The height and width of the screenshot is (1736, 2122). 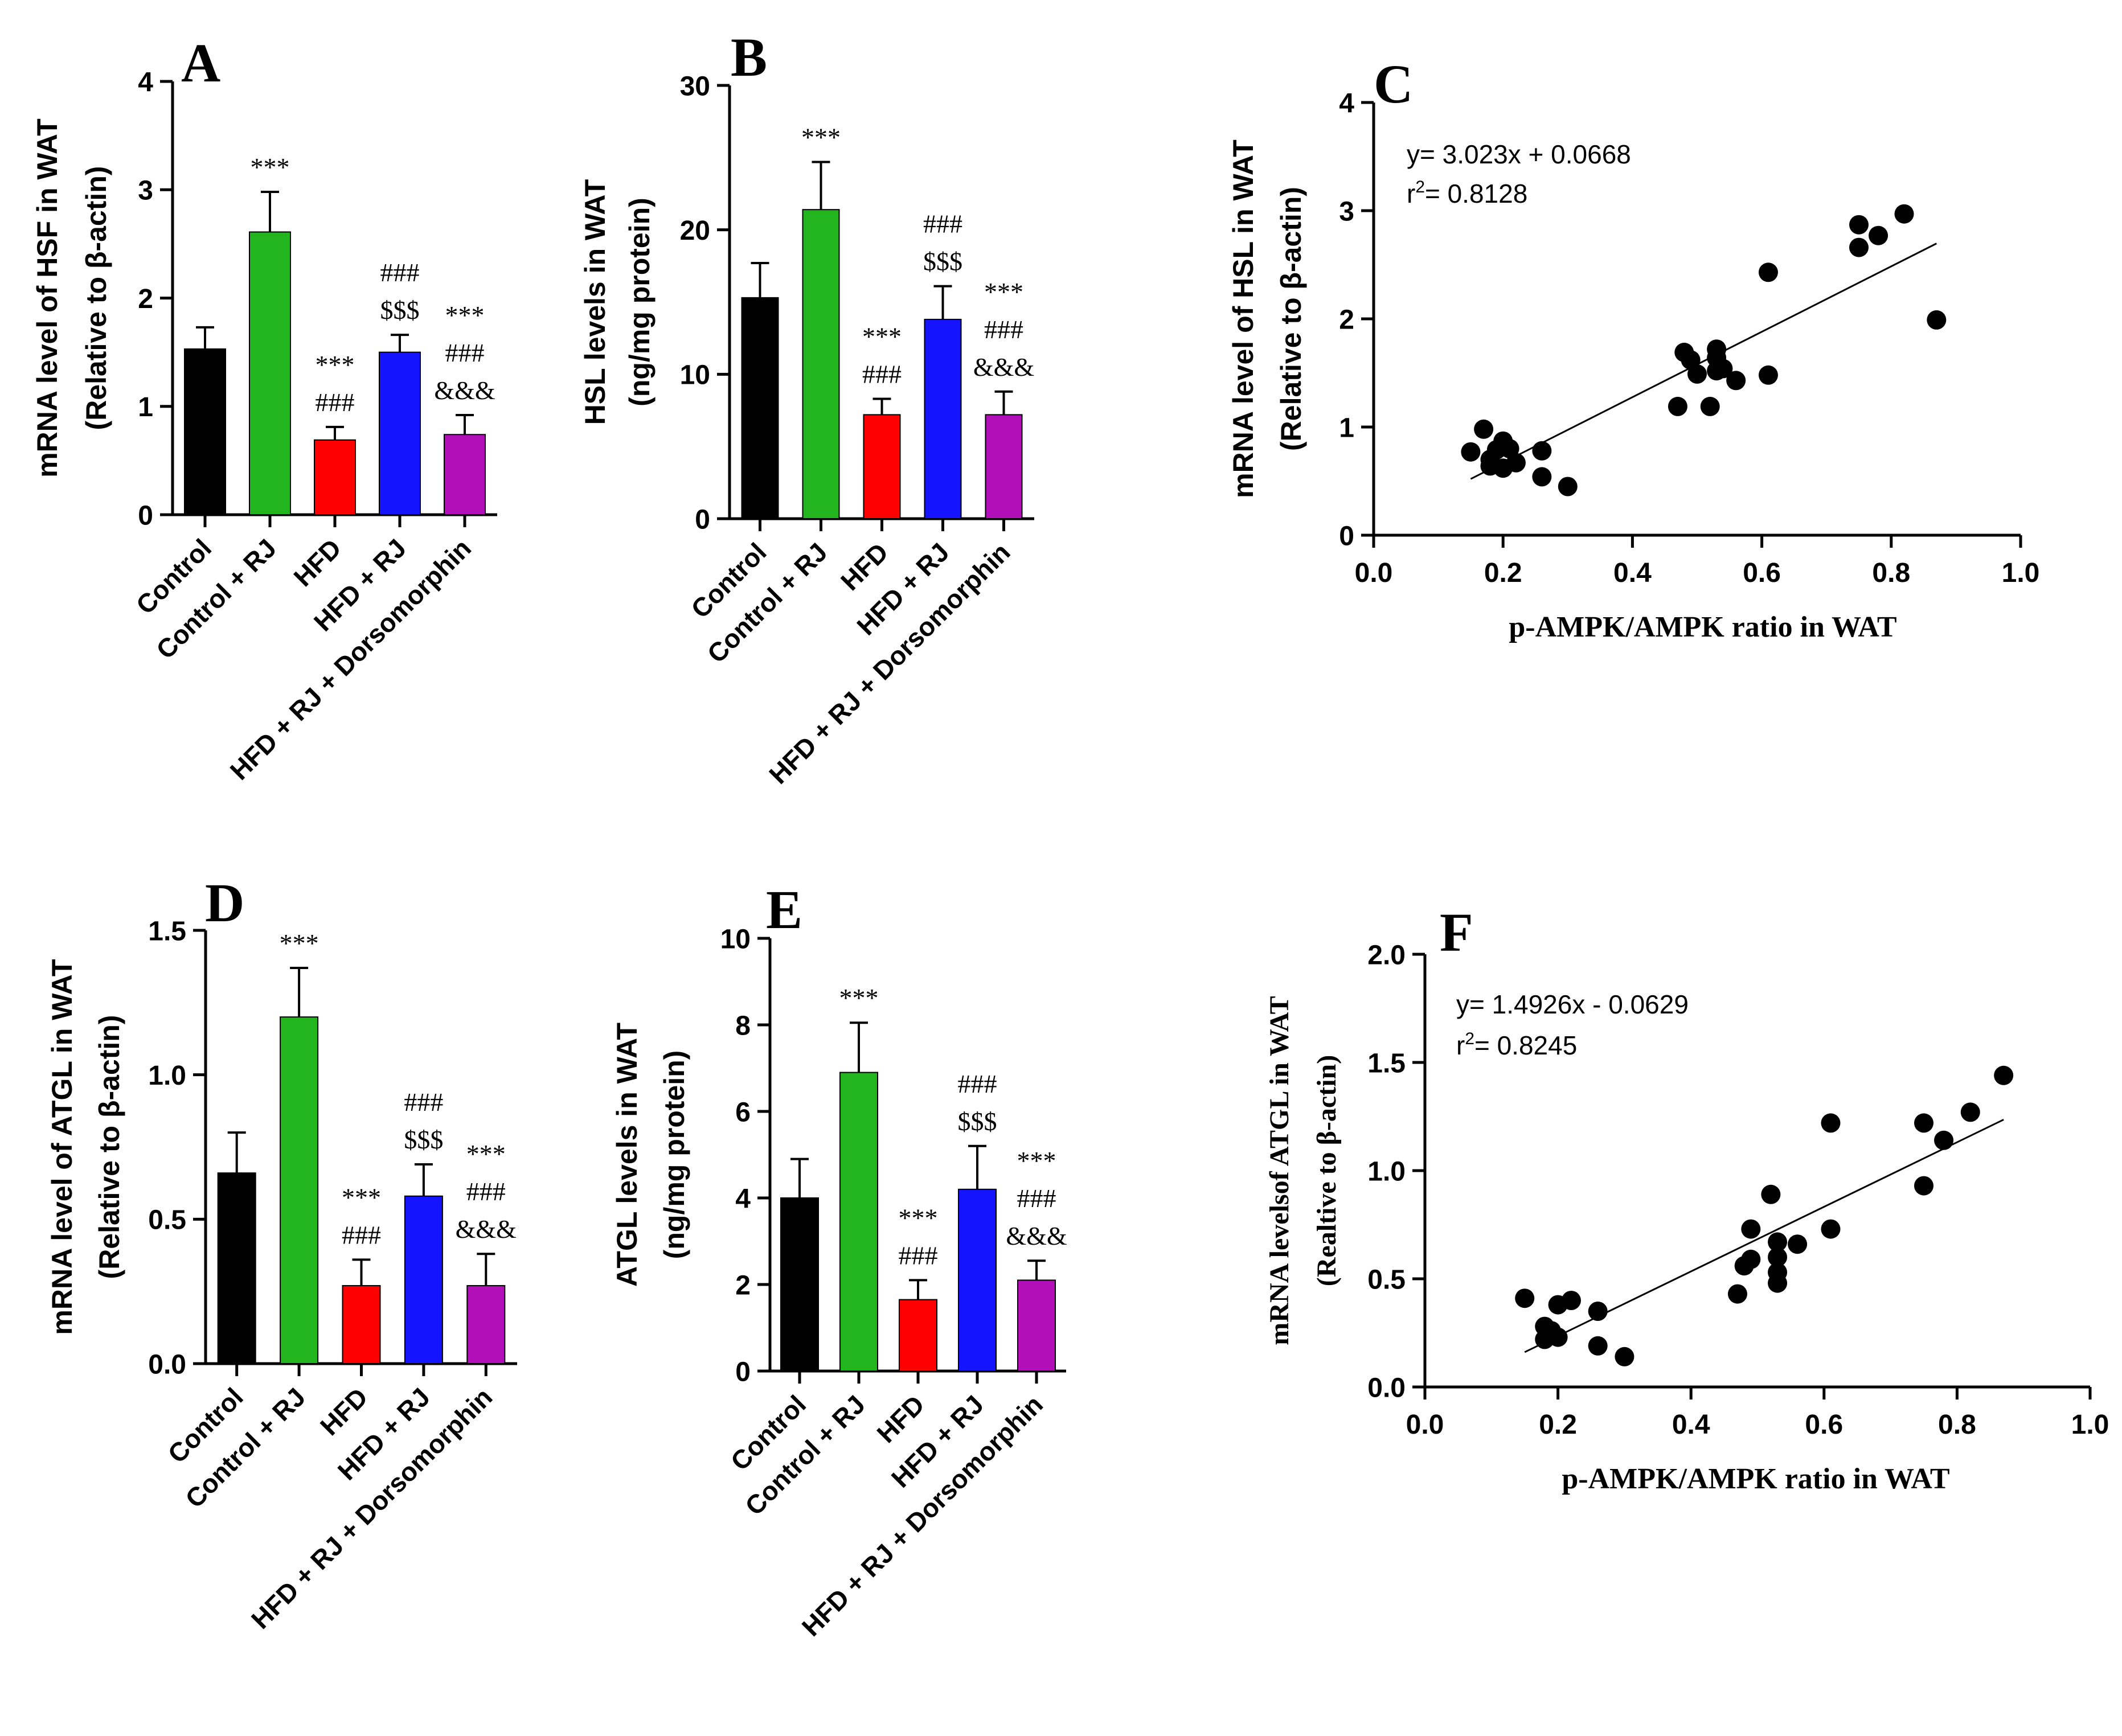 What do you see at coordinates (1346, 212) in the screenshot?
I see `y-tick-label: 3` at bounding box center [1346, 212].